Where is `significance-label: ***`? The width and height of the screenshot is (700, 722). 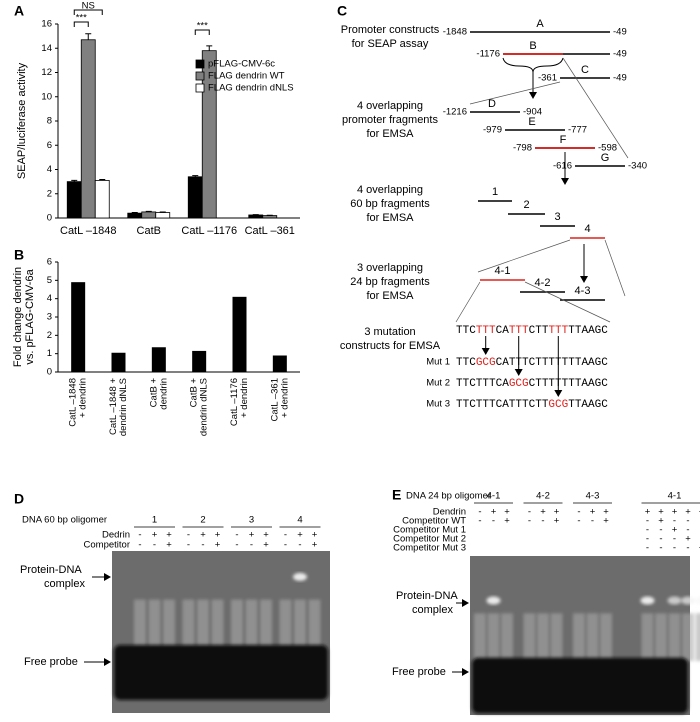
significance-label: *** is located at coordinates (81, 18).